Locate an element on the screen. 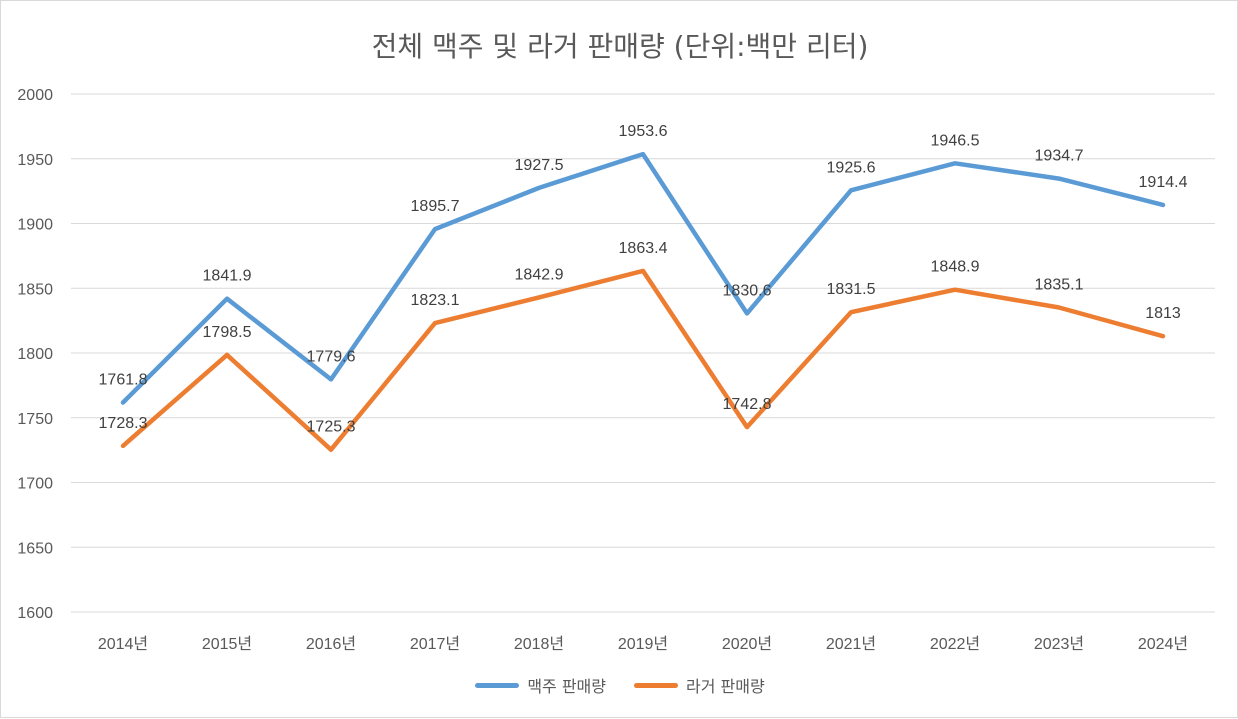  x-tick-label: 2015년 is located at coordinates (227, 644).